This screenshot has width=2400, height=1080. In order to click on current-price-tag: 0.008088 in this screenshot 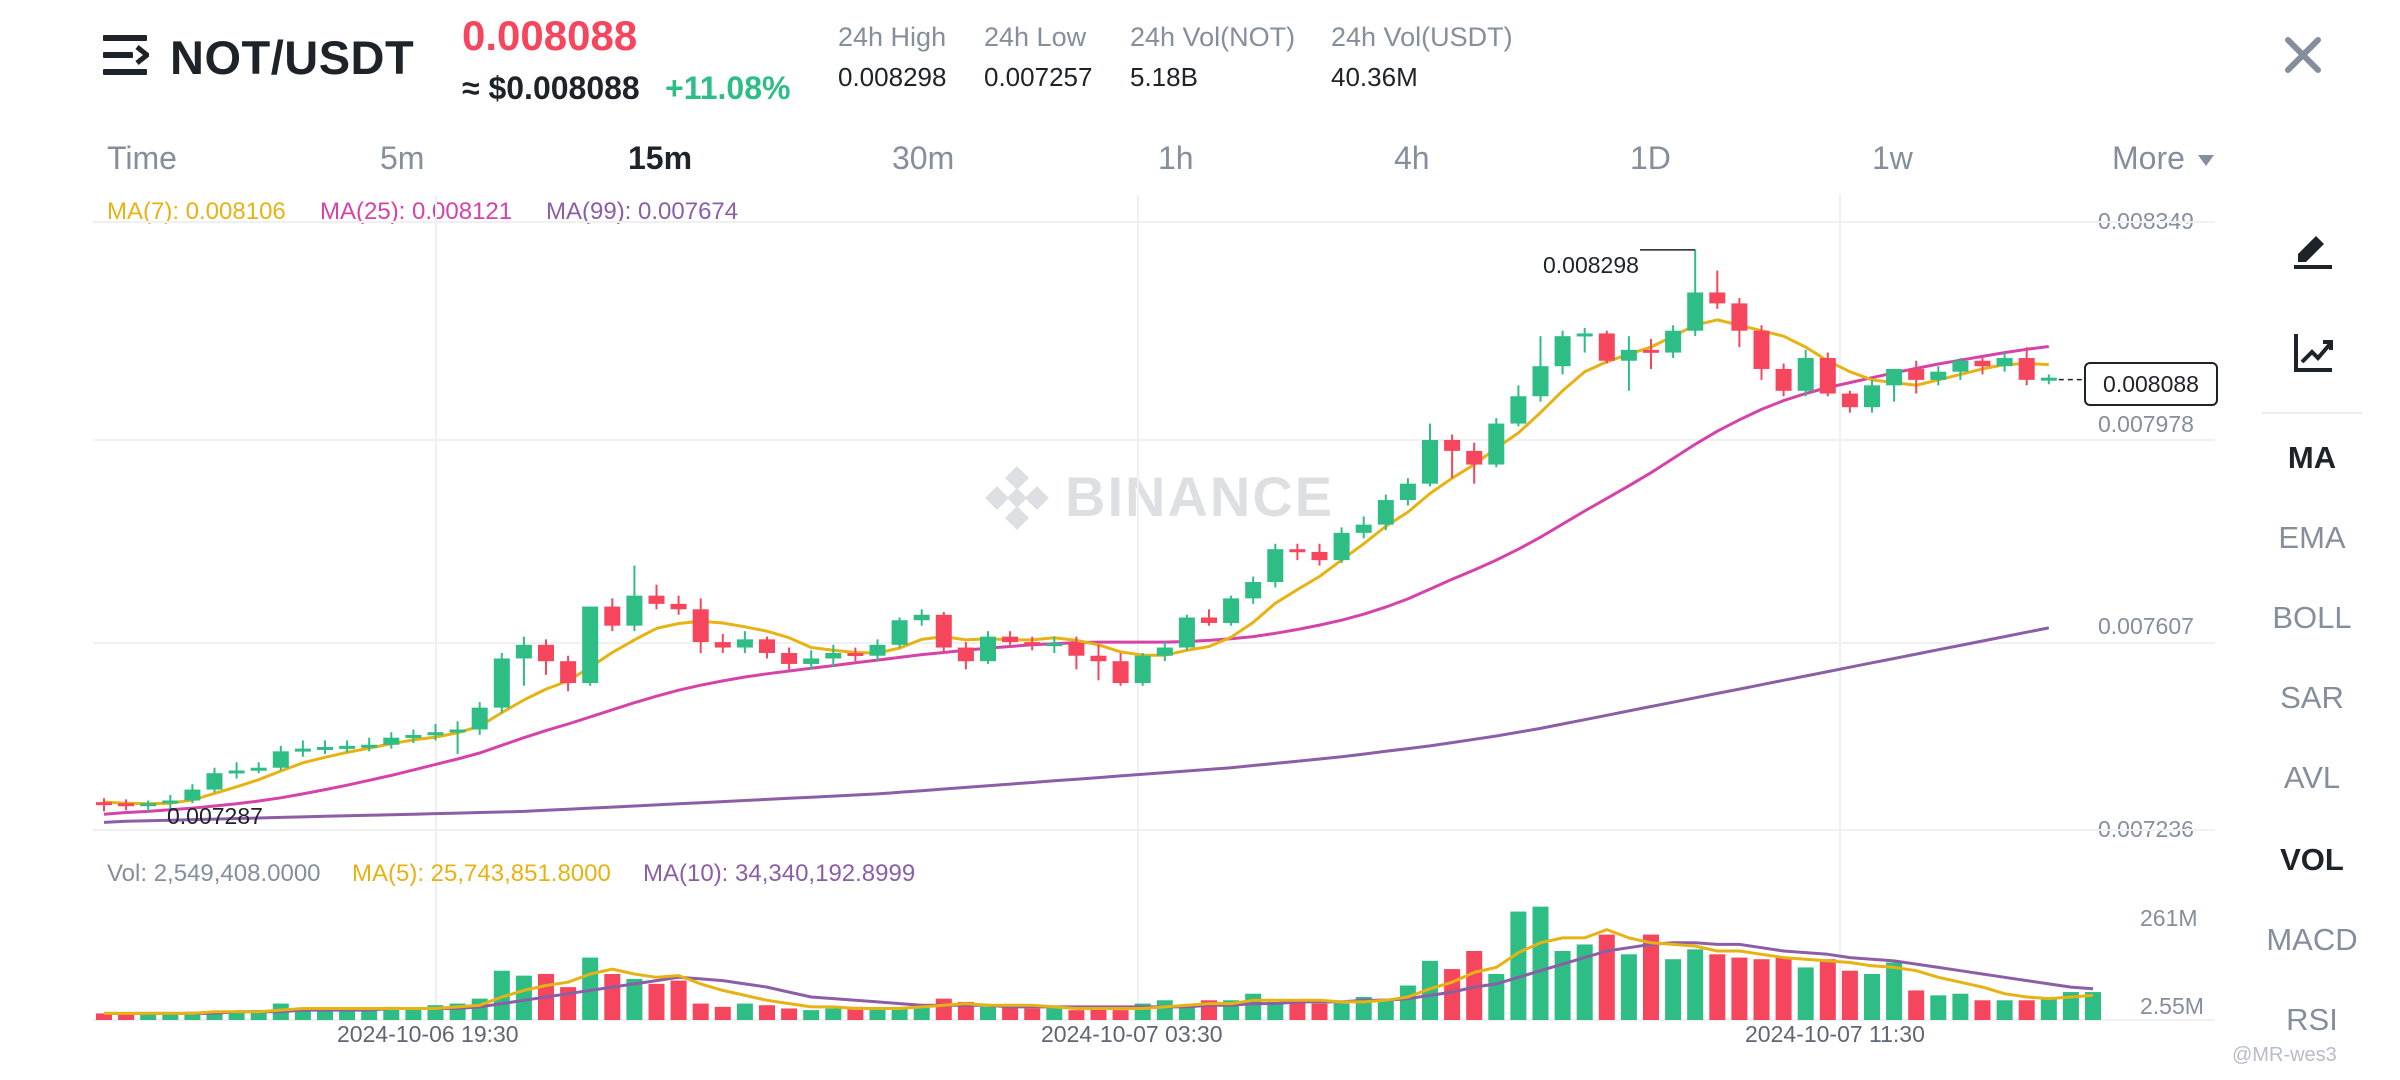, I will do `click(2151, 384)`.